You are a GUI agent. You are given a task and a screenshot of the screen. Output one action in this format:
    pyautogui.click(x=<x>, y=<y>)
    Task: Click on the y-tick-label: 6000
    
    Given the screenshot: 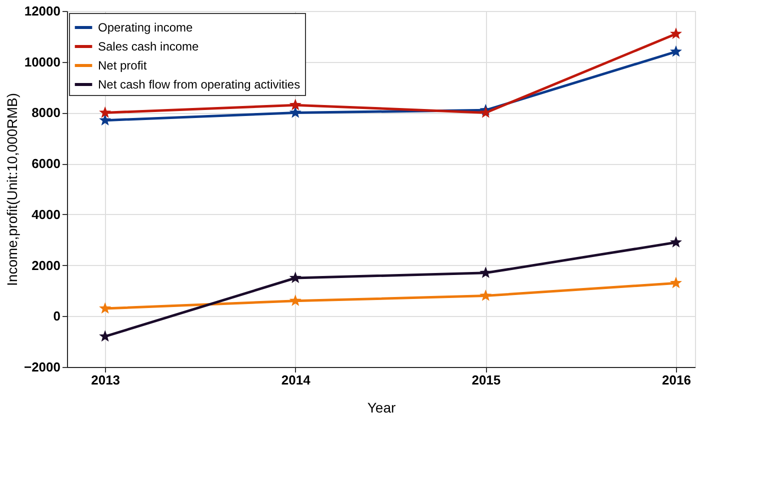 What is the action you would take?
    pyautogui.click(x=46, y=164)
    